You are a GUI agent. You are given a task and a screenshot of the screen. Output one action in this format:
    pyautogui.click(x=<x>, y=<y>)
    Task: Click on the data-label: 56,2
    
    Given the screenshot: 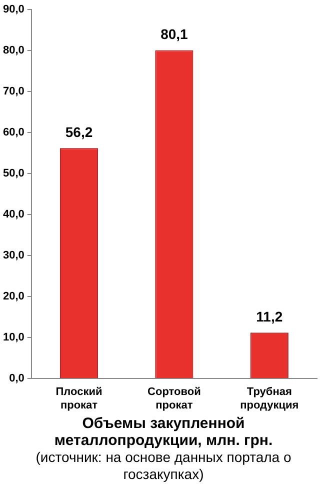 What is the action you would take?
    pyautogui.click(x=79, y=132)
    